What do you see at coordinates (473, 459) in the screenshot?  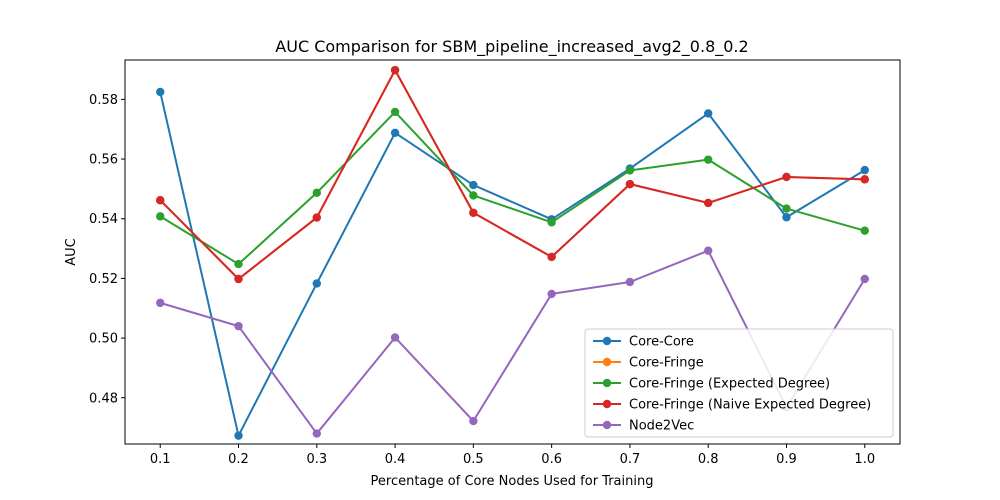 I see `x-tick-label: 0.5` at bounding box center [473, 459].